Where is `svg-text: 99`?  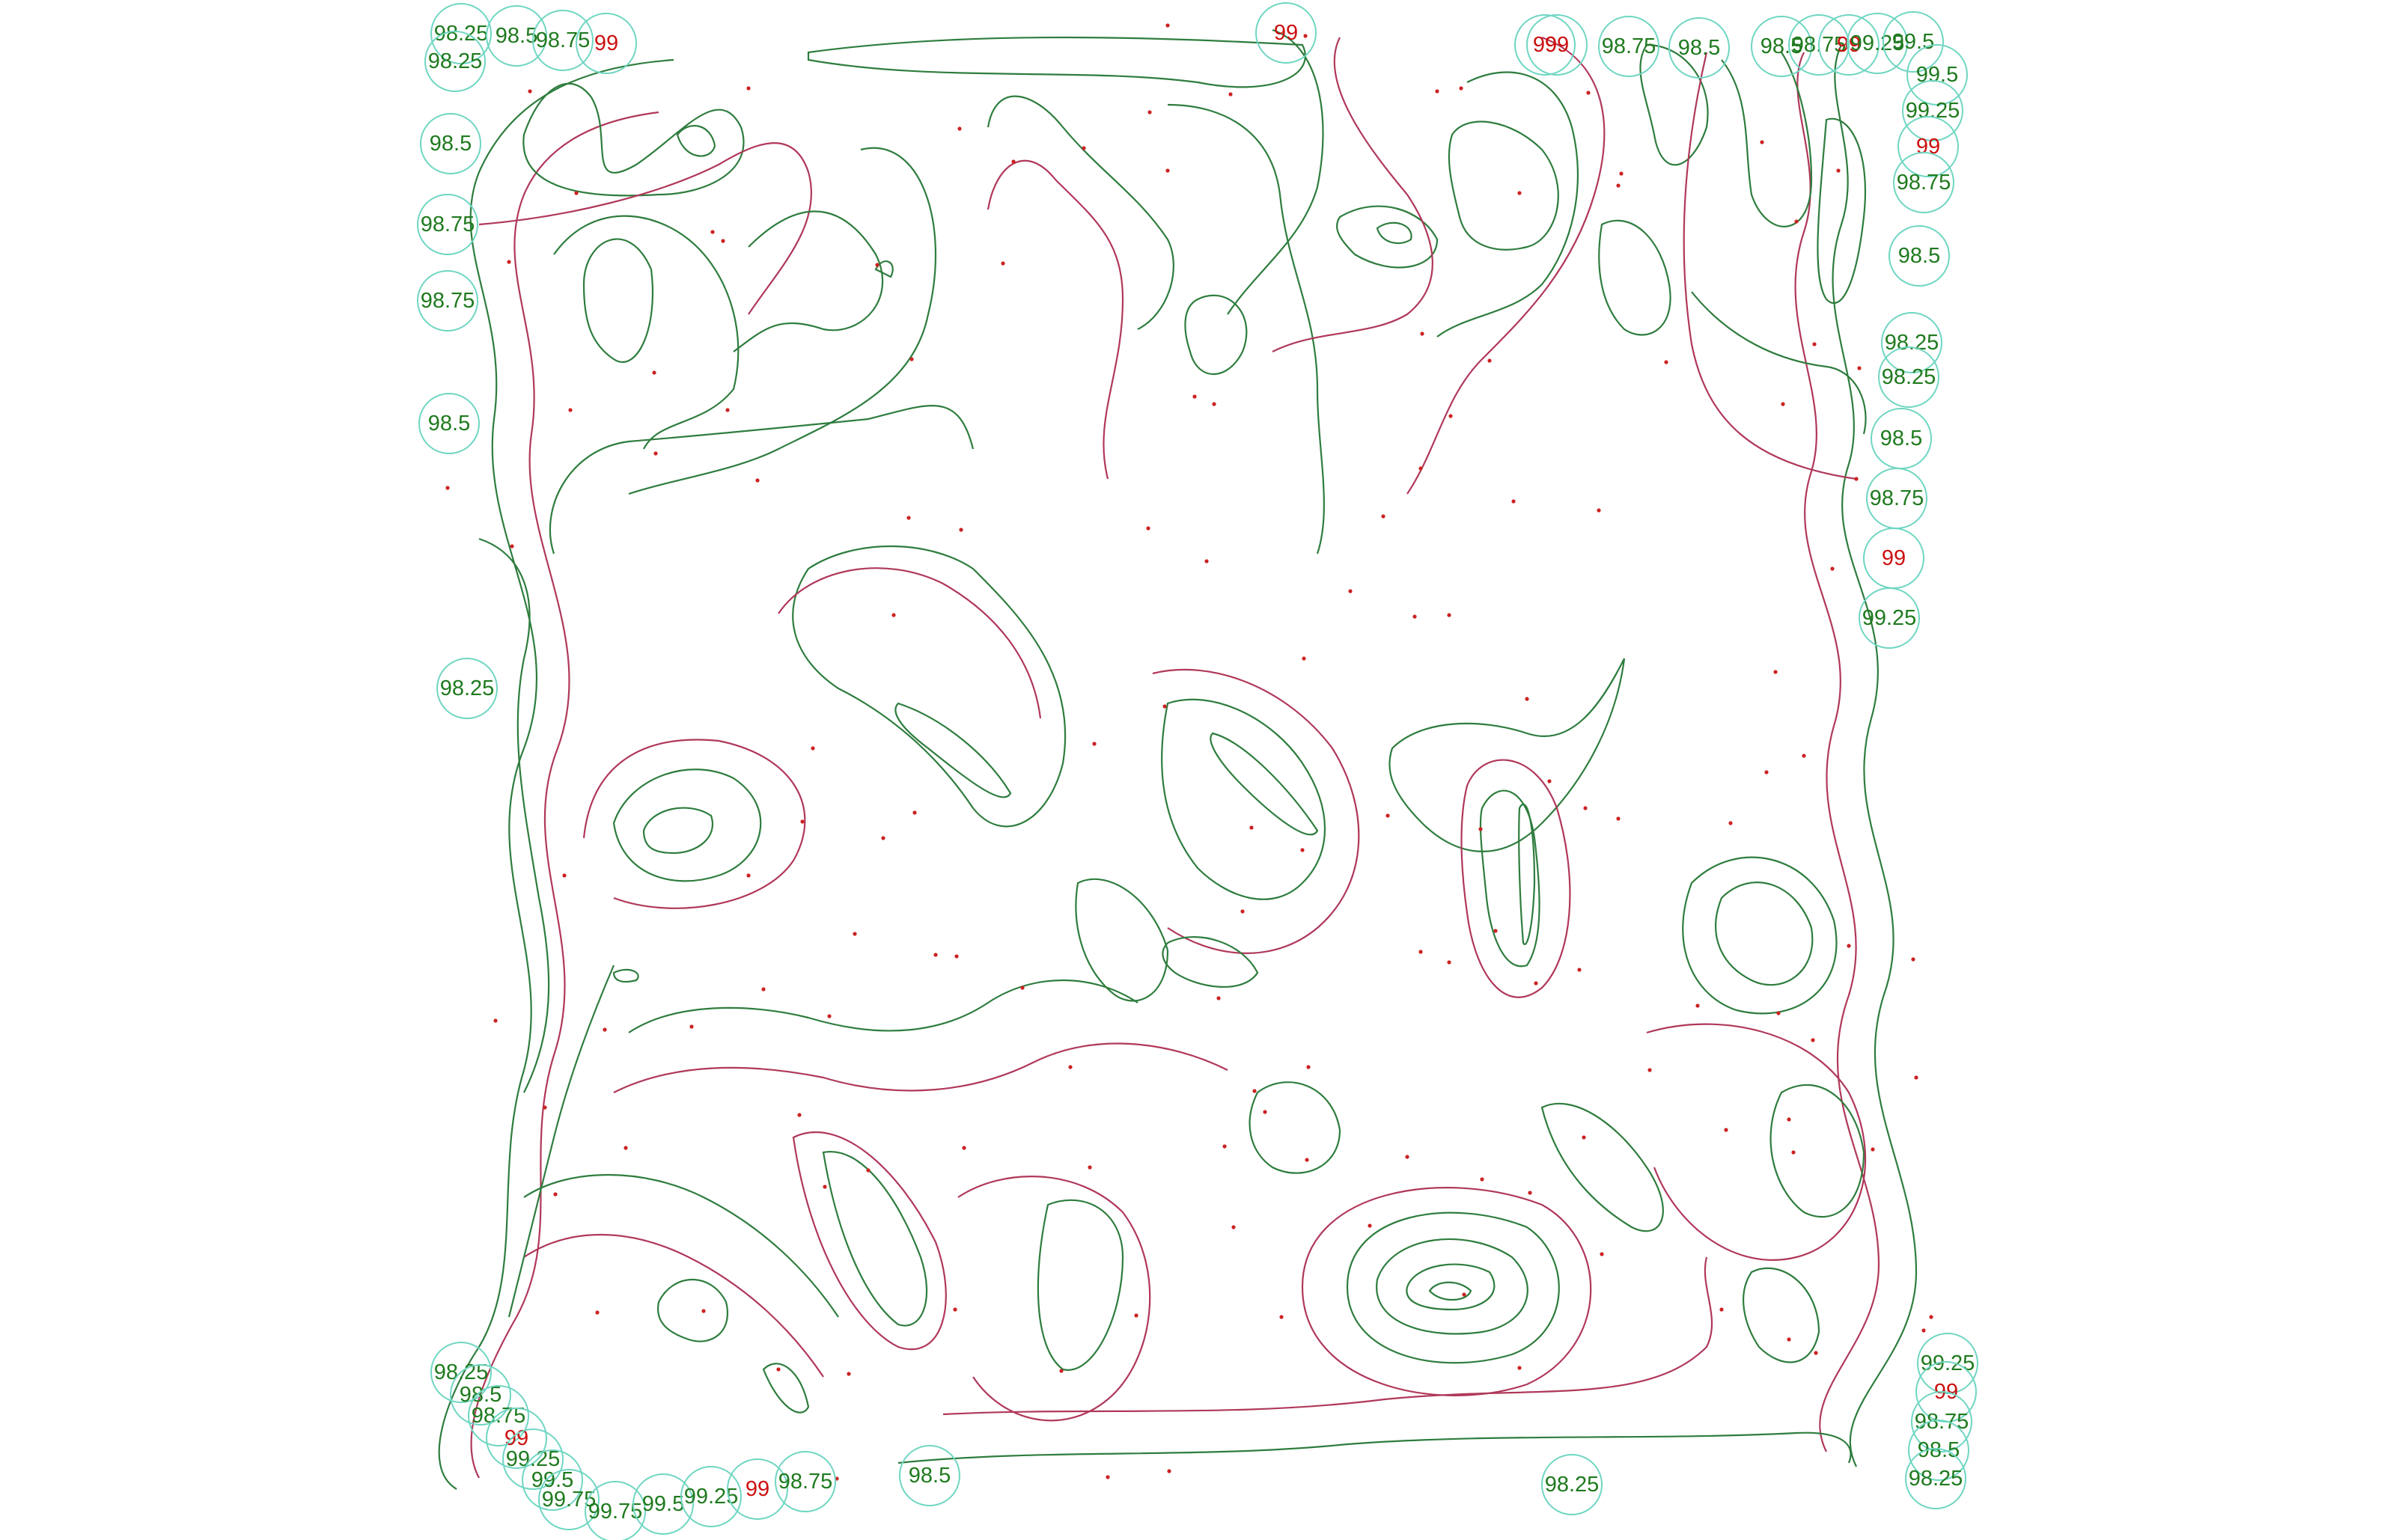 svg-text: 99 is located at coordinates (1545, 45).